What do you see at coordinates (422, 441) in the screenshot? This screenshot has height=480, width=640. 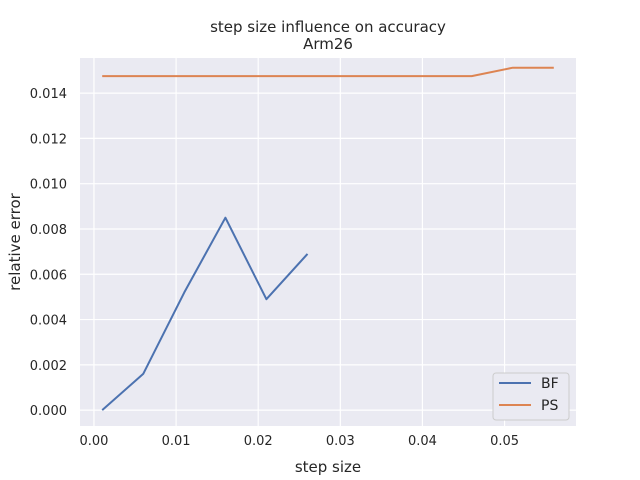 I see `x-tick-label: 0.04` at bounding box center [422, 441].